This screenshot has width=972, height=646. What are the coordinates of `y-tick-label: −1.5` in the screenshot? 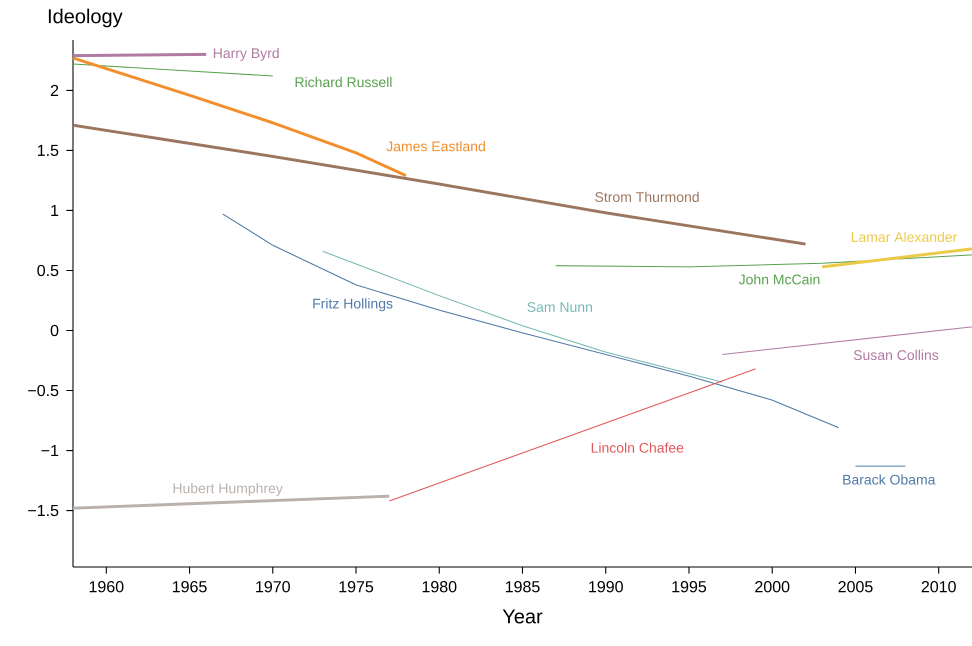 It's located at (43, 510).